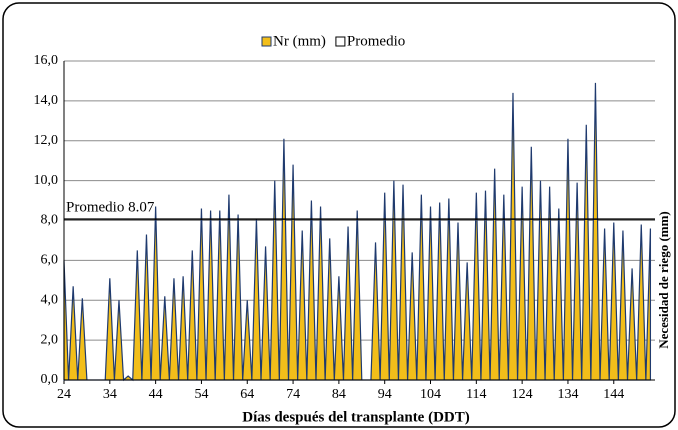 This screenshot has width=678, height=430. Describe the element at coordinates (613, 394) in the screenshot. I see `x-tick-label: 144` at that location.